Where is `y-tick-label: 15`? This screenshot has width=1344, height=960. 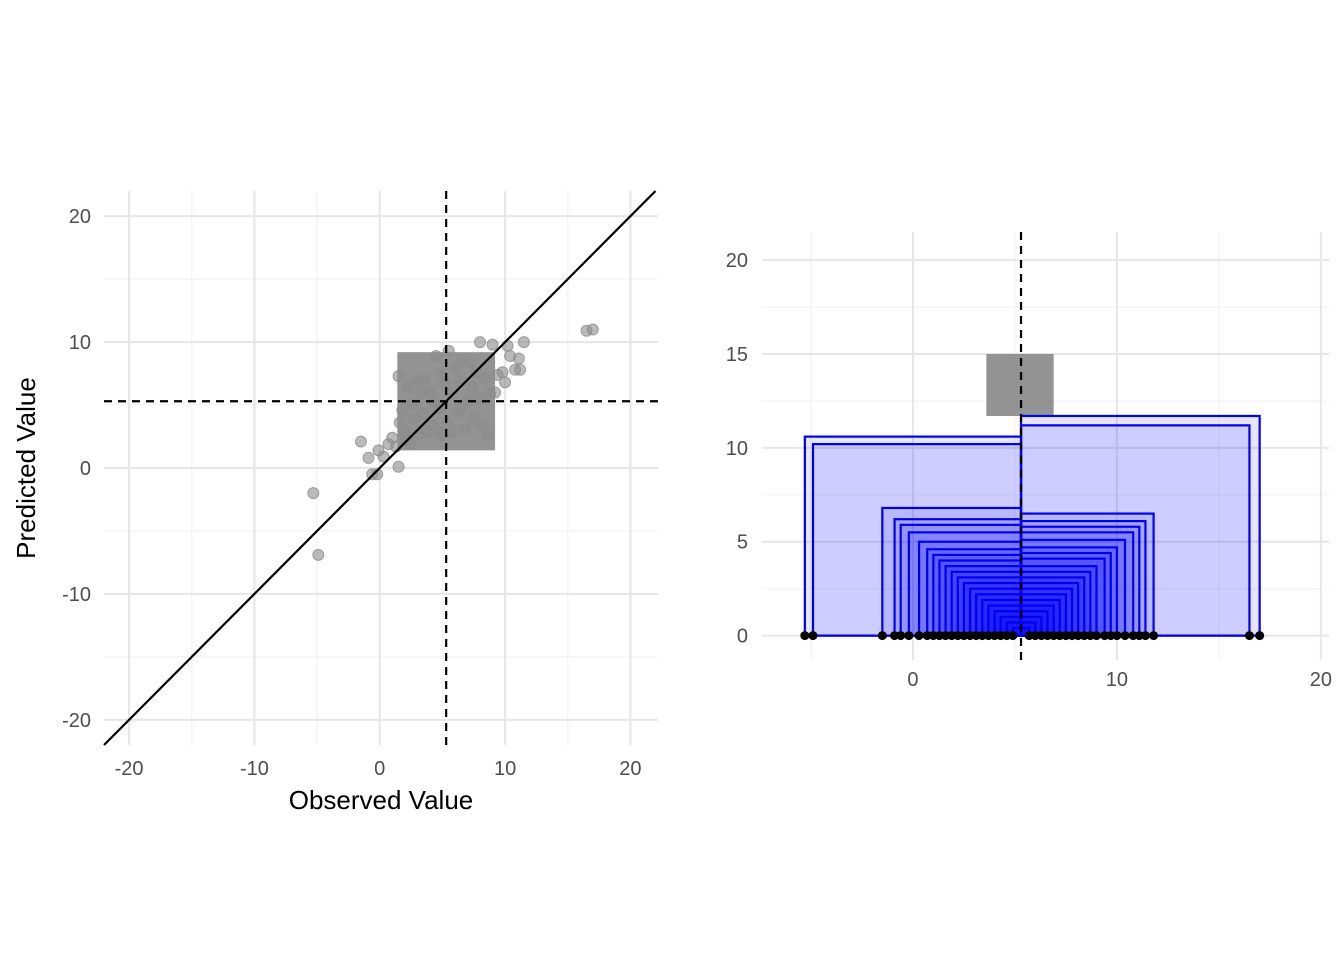
y-tick-label: 15 is located at coordinates (737, 355).